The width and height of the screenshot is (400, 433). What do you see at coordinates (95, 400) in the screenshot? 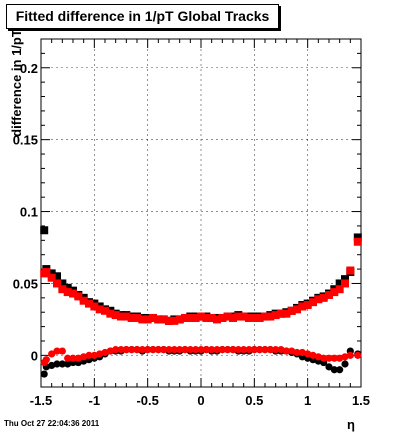
I see `x-tick-label: -1` at bounding box center [95, 400].